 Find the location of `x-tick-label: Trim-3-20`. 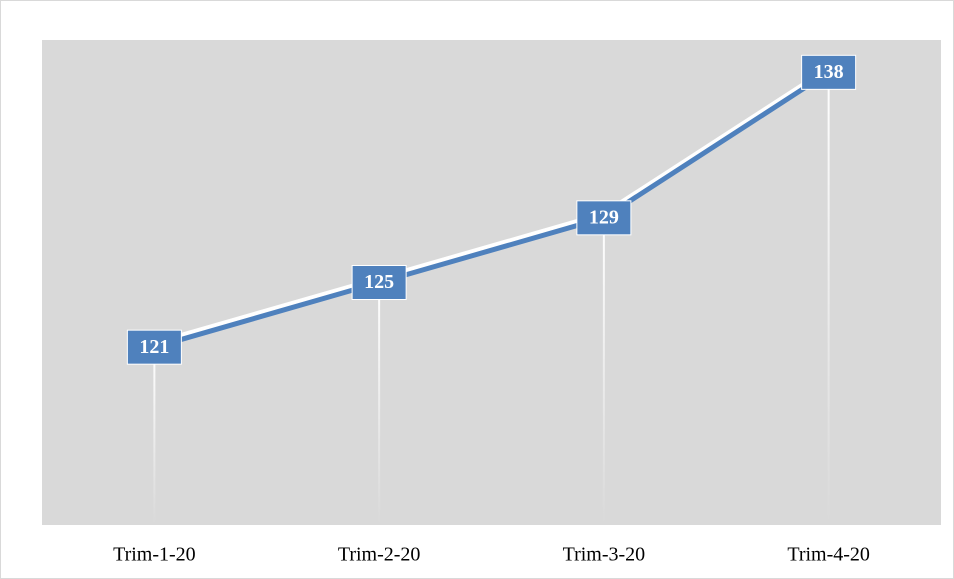

x-tick-label: Trim-3-20 is located at coordinates (604, 555).